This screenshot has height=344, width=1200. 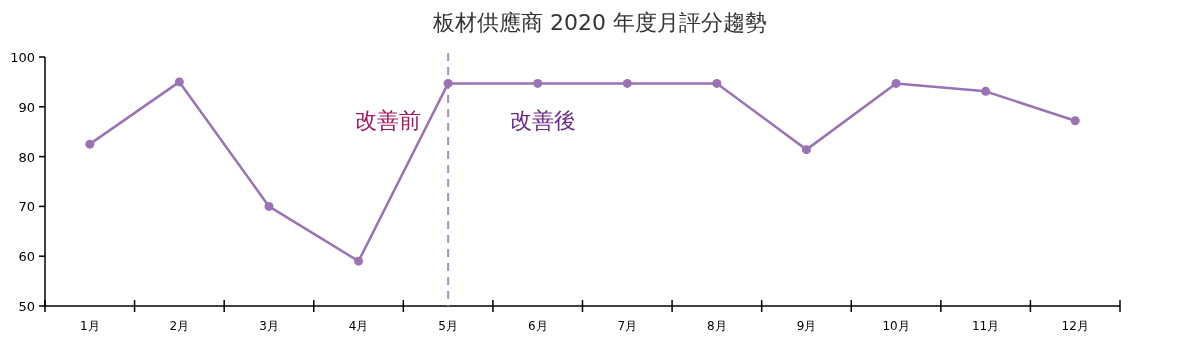 What do you see at coordinates (26, 257) in the screenshot?
I see `y-tick-label: 60` at bounding box center [26, 257].